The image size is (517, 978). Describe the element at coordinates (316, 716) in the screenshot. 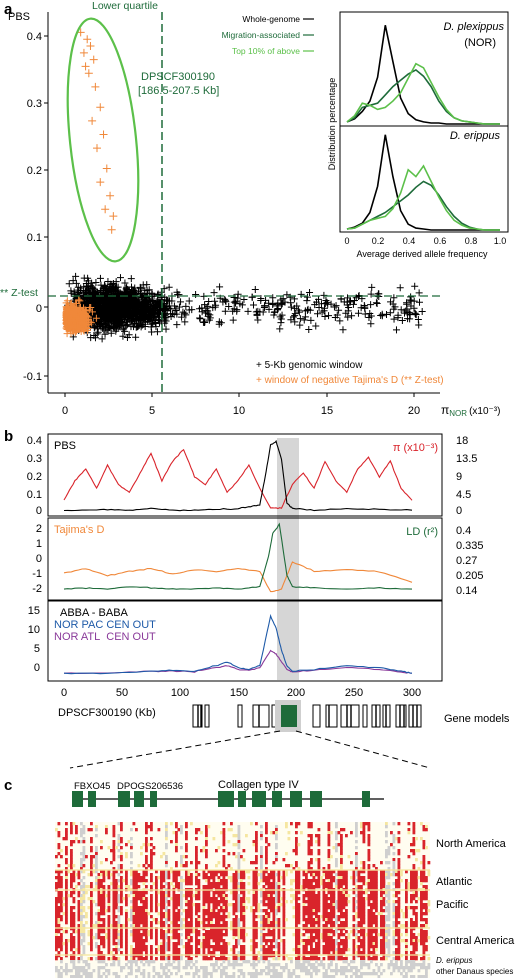

I see `gene-model-box` at that location.